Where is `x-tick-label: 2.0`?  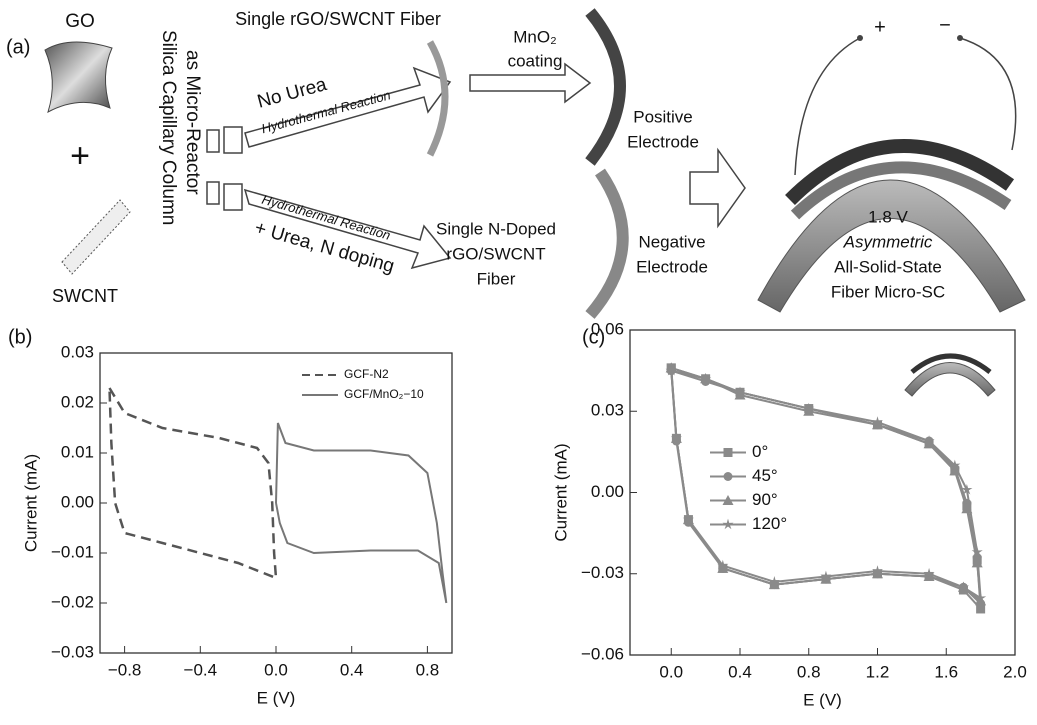
x-tick-label: 2.0 is located at coordinates (1015, 671).